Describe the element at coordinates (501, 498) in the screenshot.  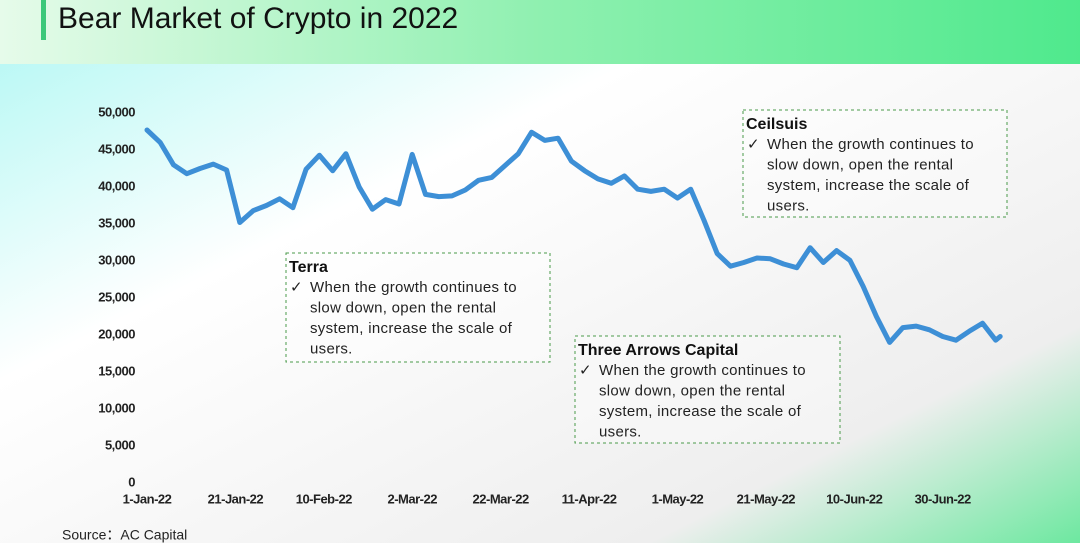
I see `x-tick-label: 22-Mar-22` at that location.